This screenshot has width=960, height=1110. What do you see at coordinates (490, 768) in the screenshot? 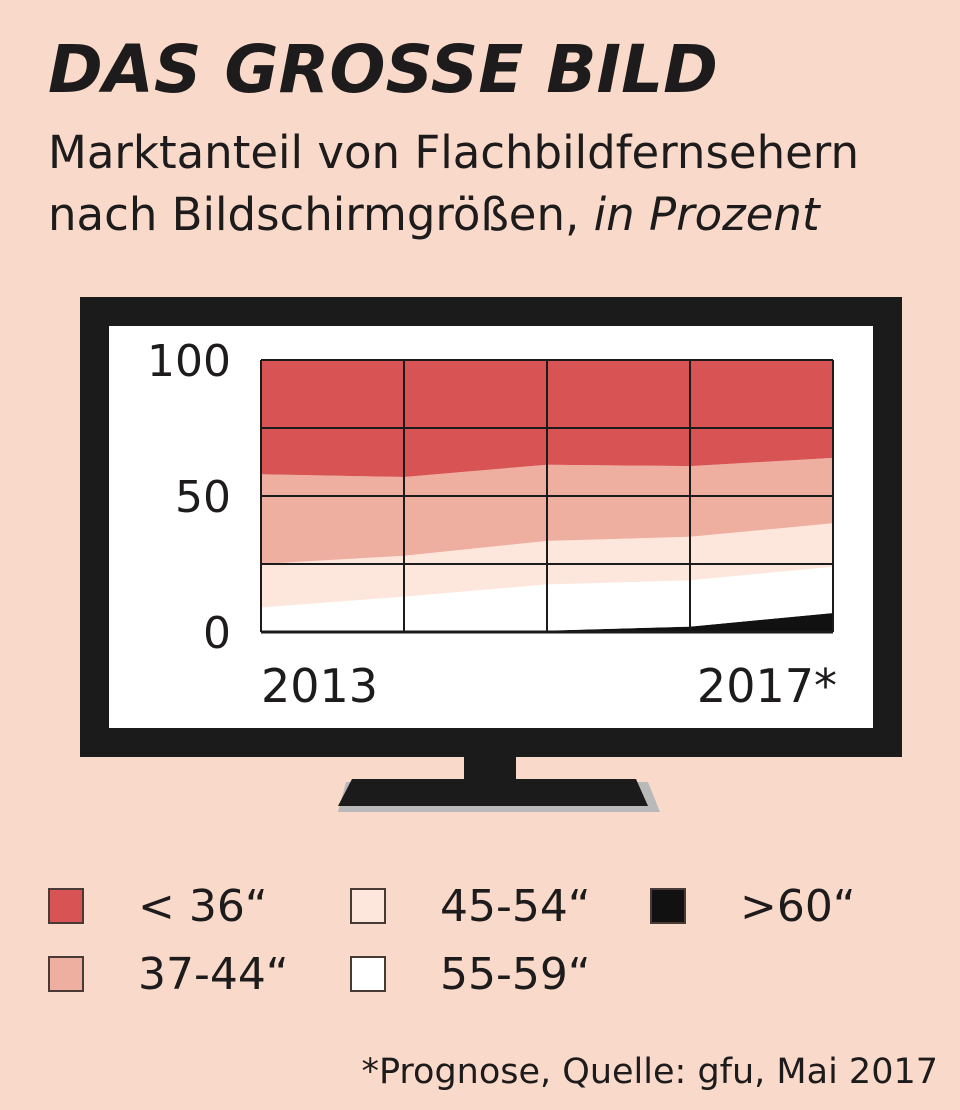
I see `tv-stand-neck` at bounding box center [490, 768].